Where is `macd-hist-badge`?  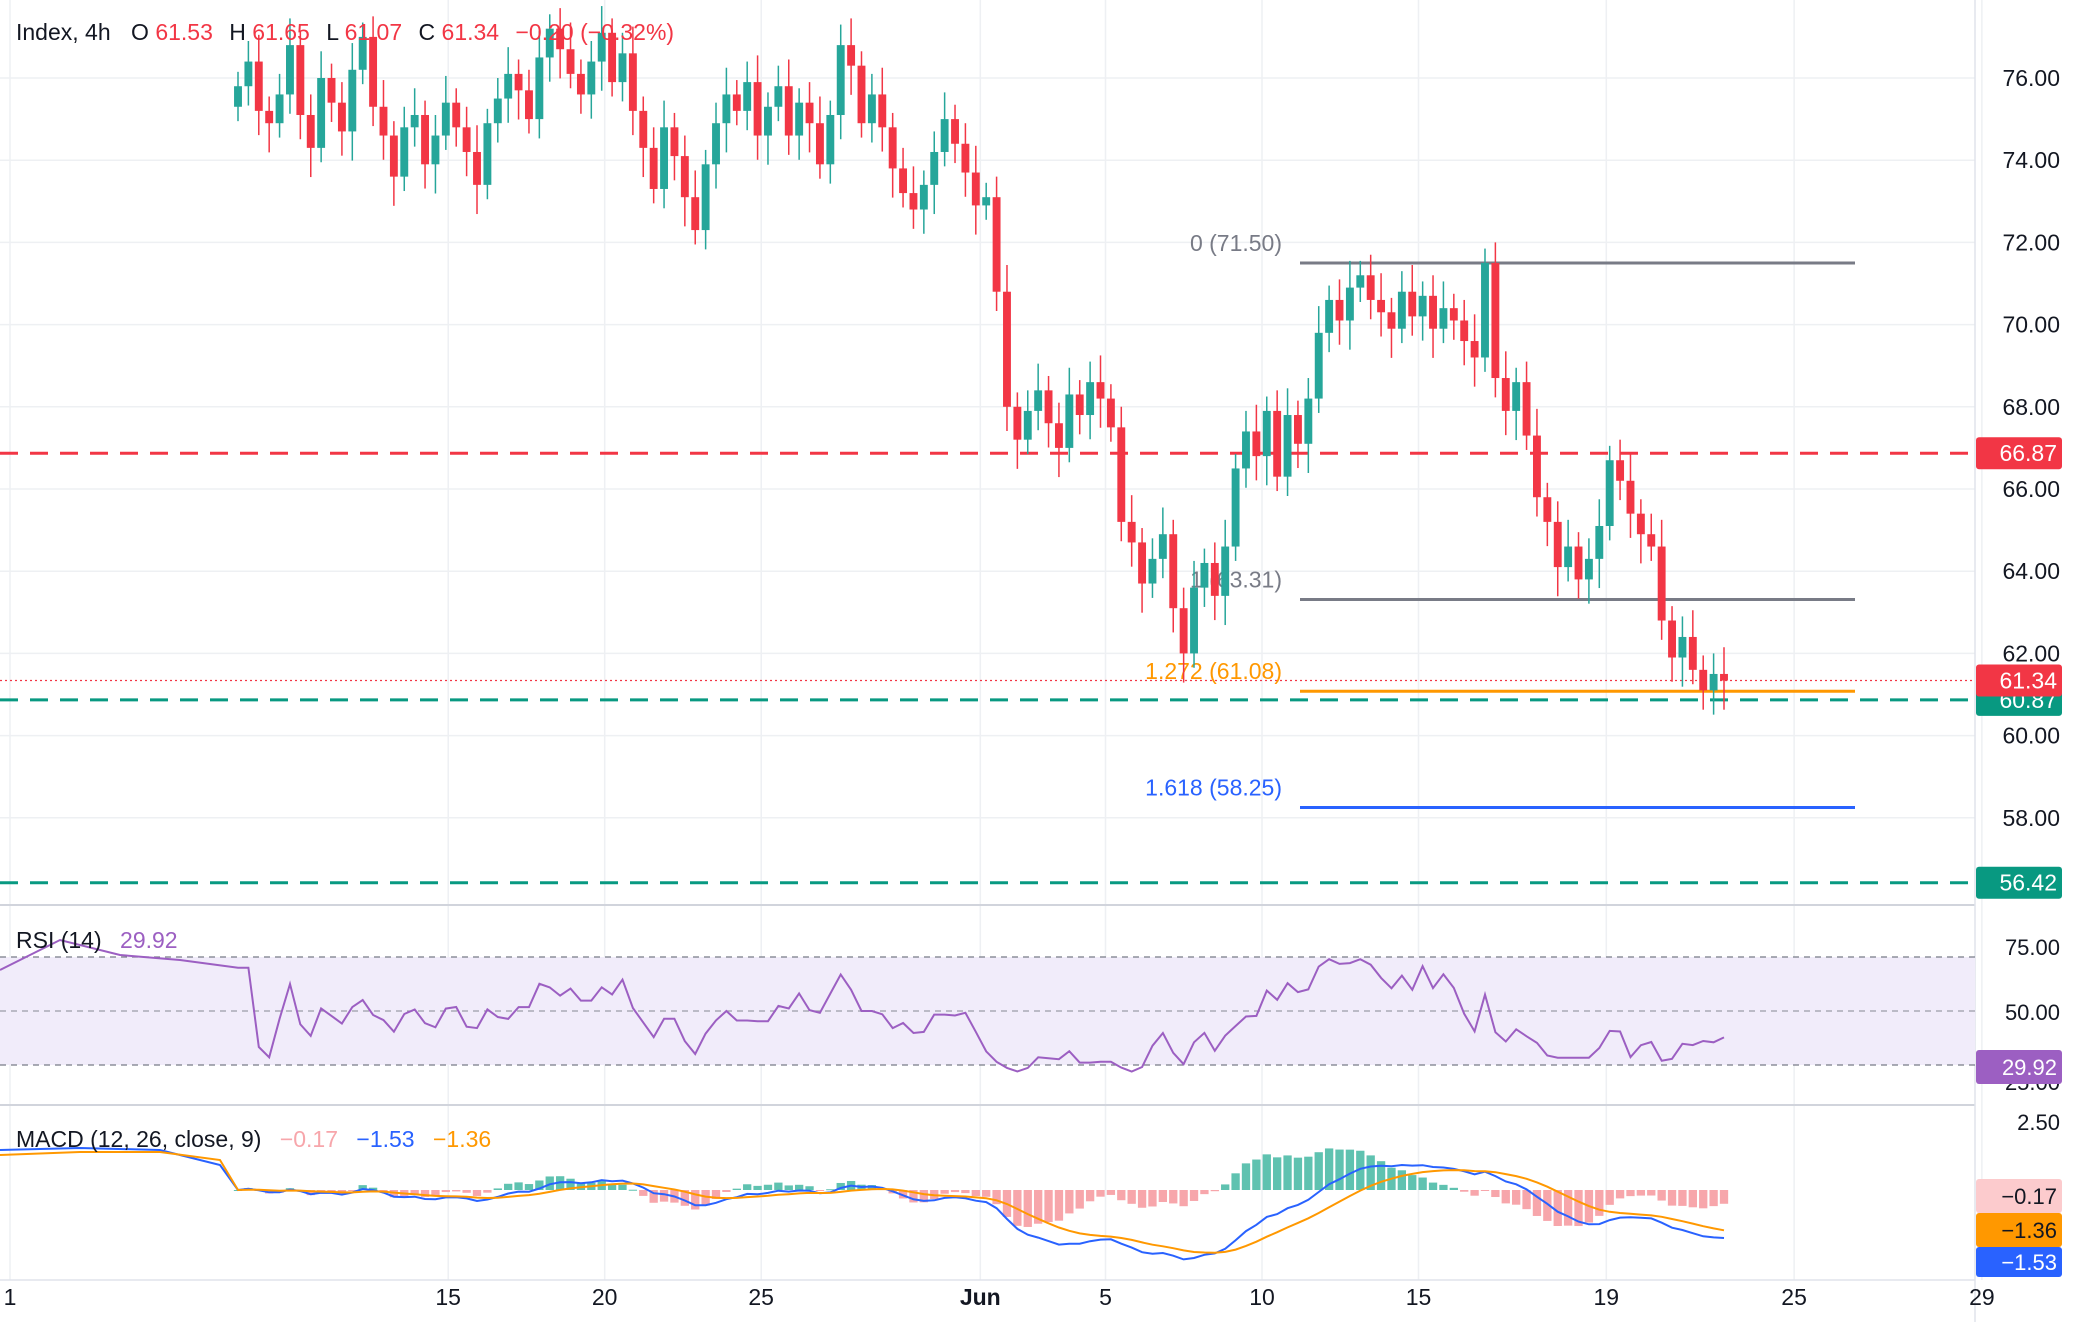 macd-hist-badge is located at coordinates (2019, 1196).